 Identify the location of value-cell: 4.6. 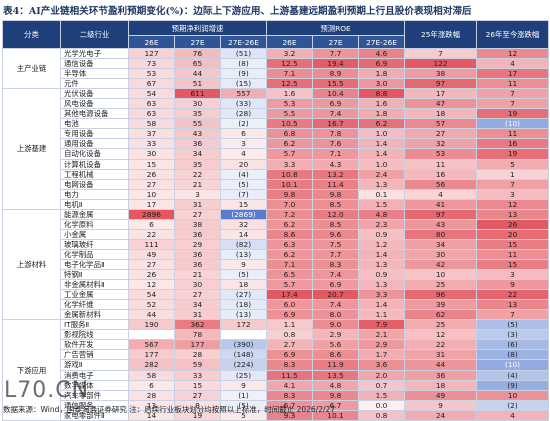
(382, 53).